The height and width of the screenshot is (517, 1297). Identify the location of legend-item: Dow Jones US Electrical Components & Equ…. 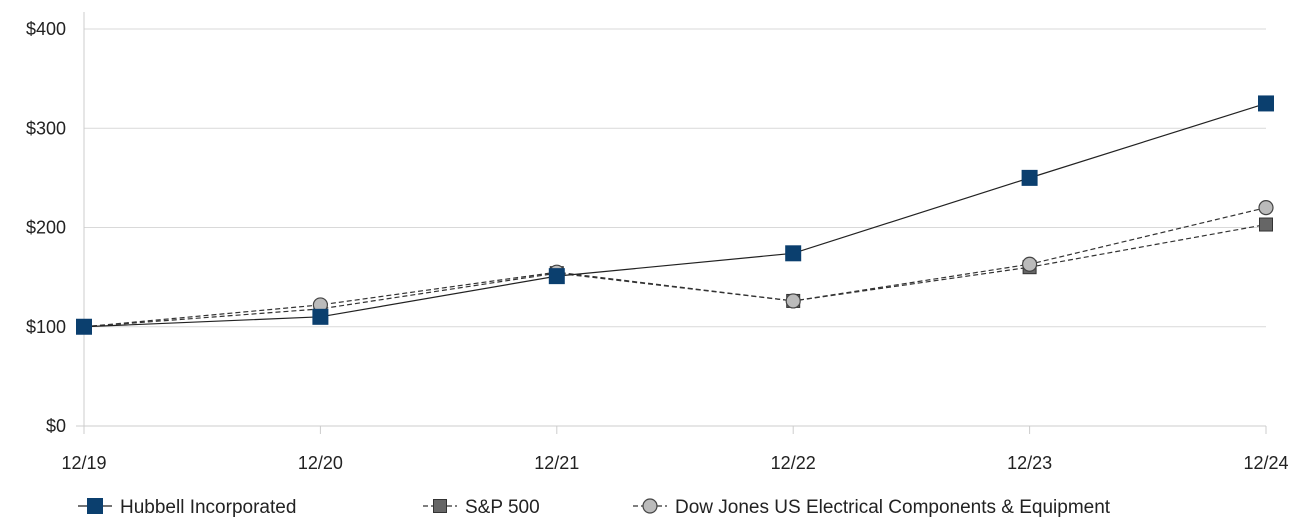
(872, 507).